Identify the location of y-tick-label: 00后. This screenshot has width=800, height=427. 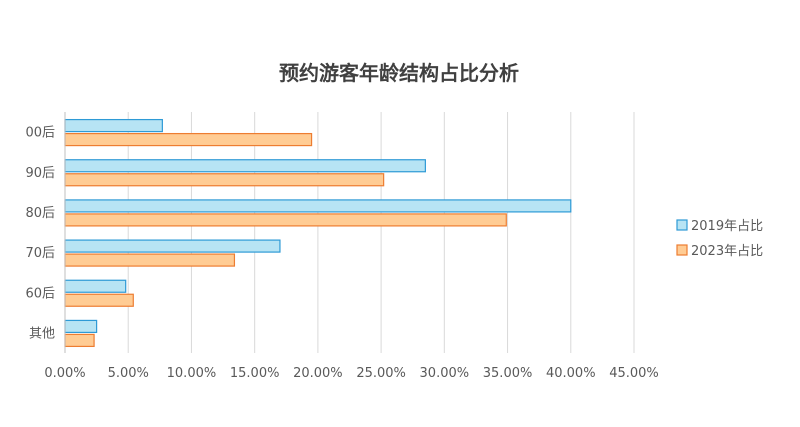
(40, 133).